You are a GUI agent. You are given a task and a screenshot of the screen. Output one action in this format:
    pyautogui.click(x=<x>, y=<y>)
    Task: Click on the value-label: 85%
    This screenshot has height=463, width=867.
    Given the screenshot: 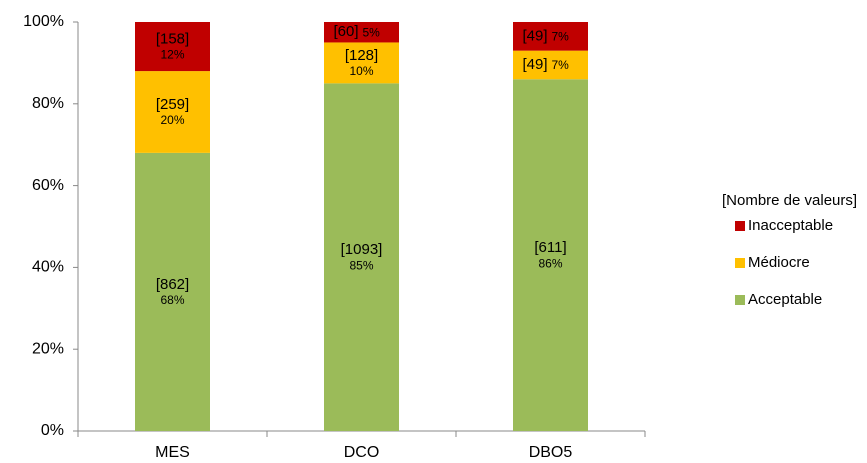 What is the action you would take?
    pyautogui.click(x=361, y=265)
    